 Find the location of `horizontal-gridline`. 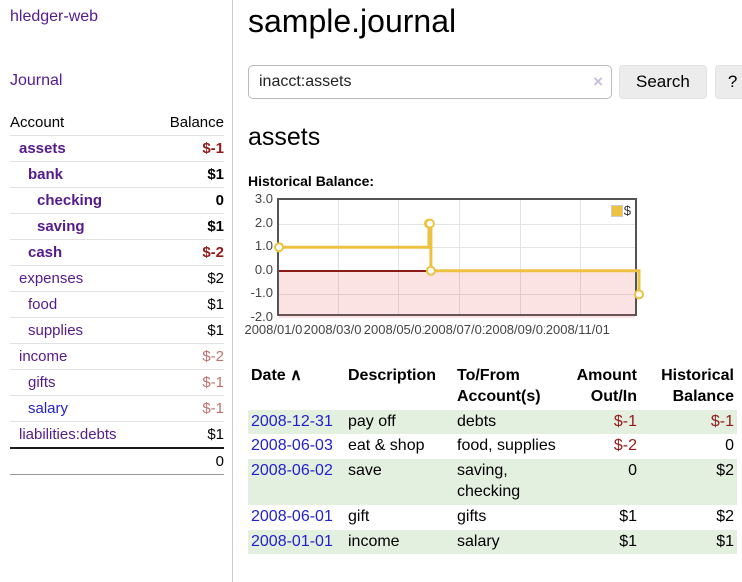

horizontal-gridline is located at coordinates (457, 248).